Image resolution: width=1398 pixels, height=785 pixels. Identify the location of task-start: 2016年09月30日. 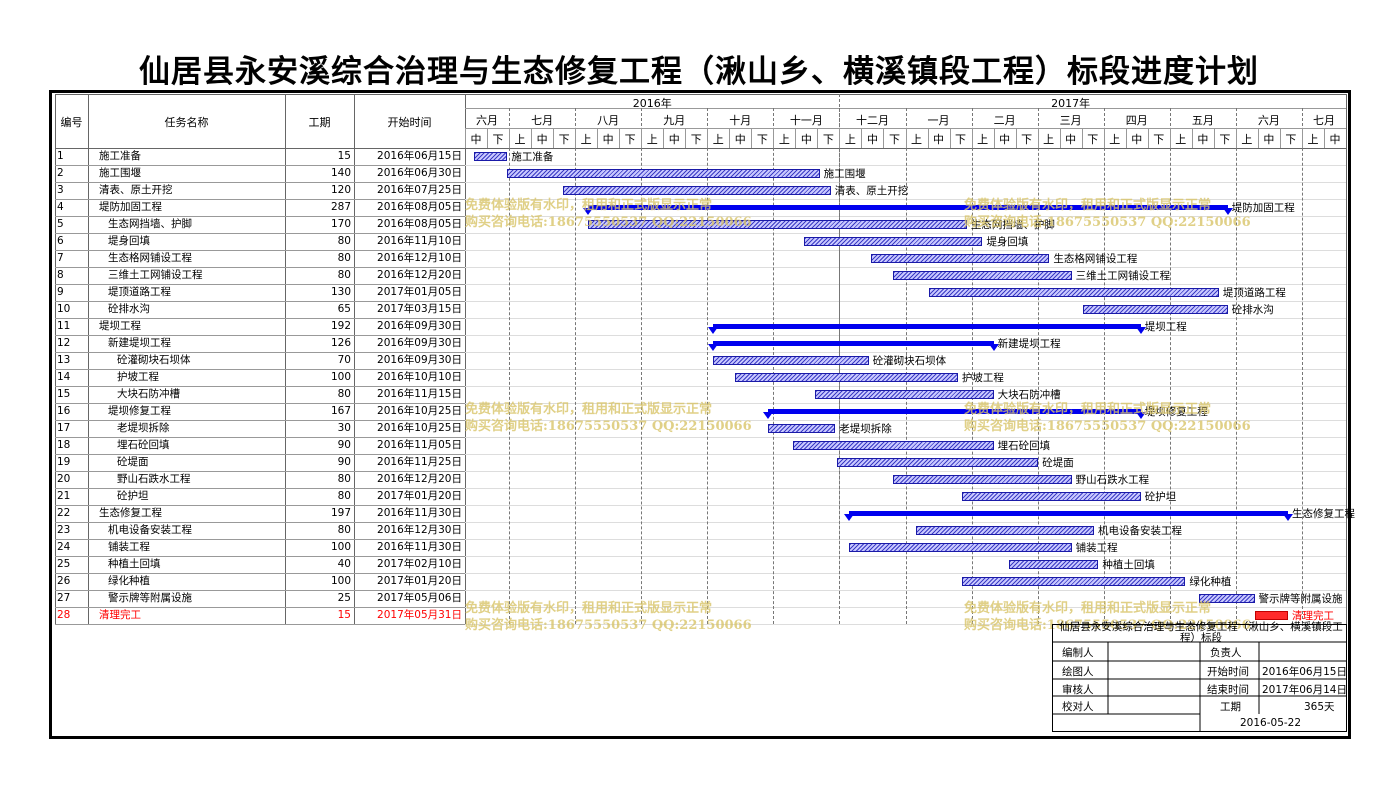
(419, 326).